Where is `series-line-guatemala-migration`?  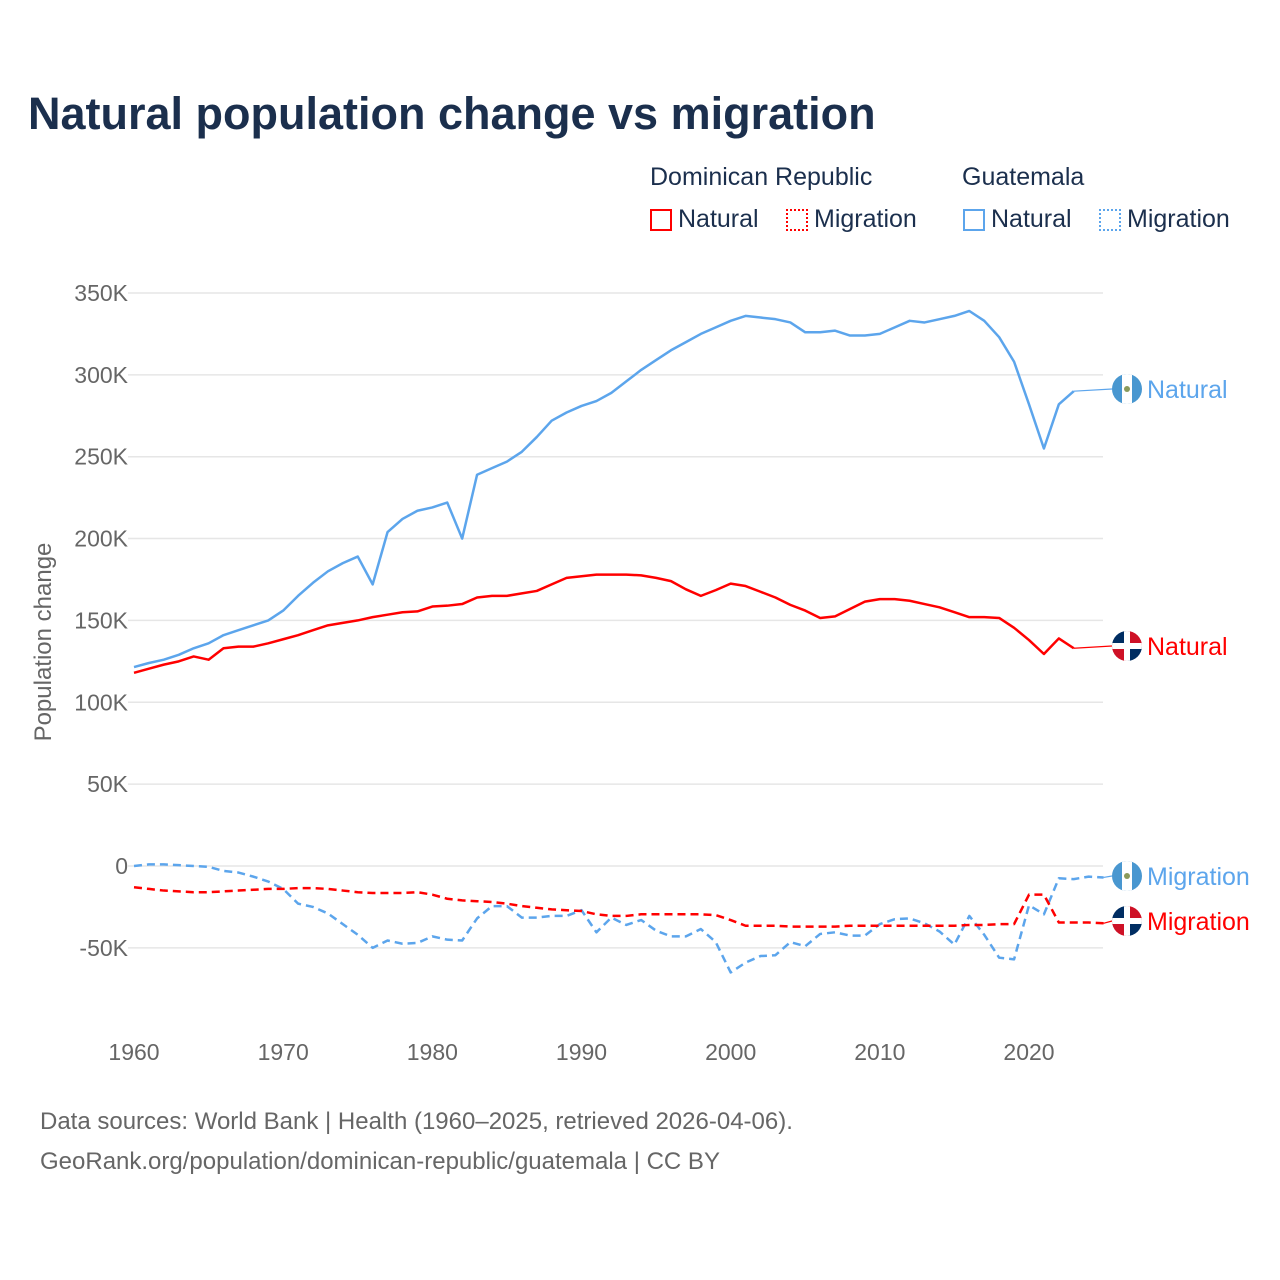
series-line-guatemala-migration is located at coordinates (618, 918).